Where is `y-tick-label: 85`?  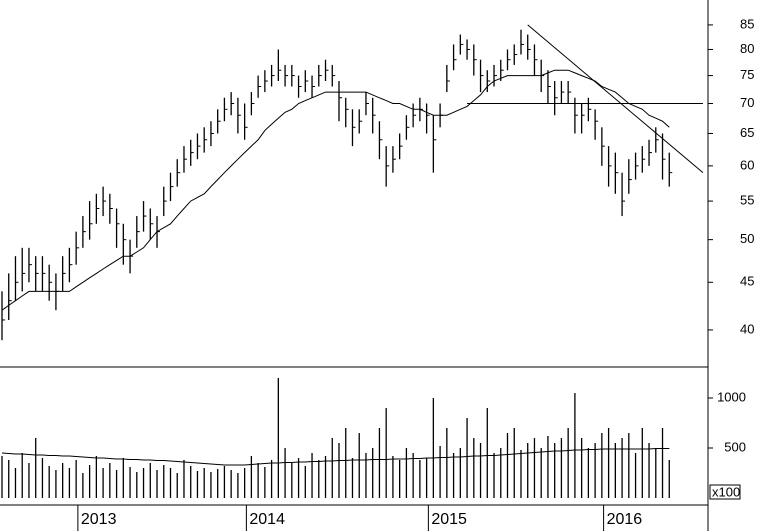 y-tick-label: 85 is located at coordinates (747, 23).